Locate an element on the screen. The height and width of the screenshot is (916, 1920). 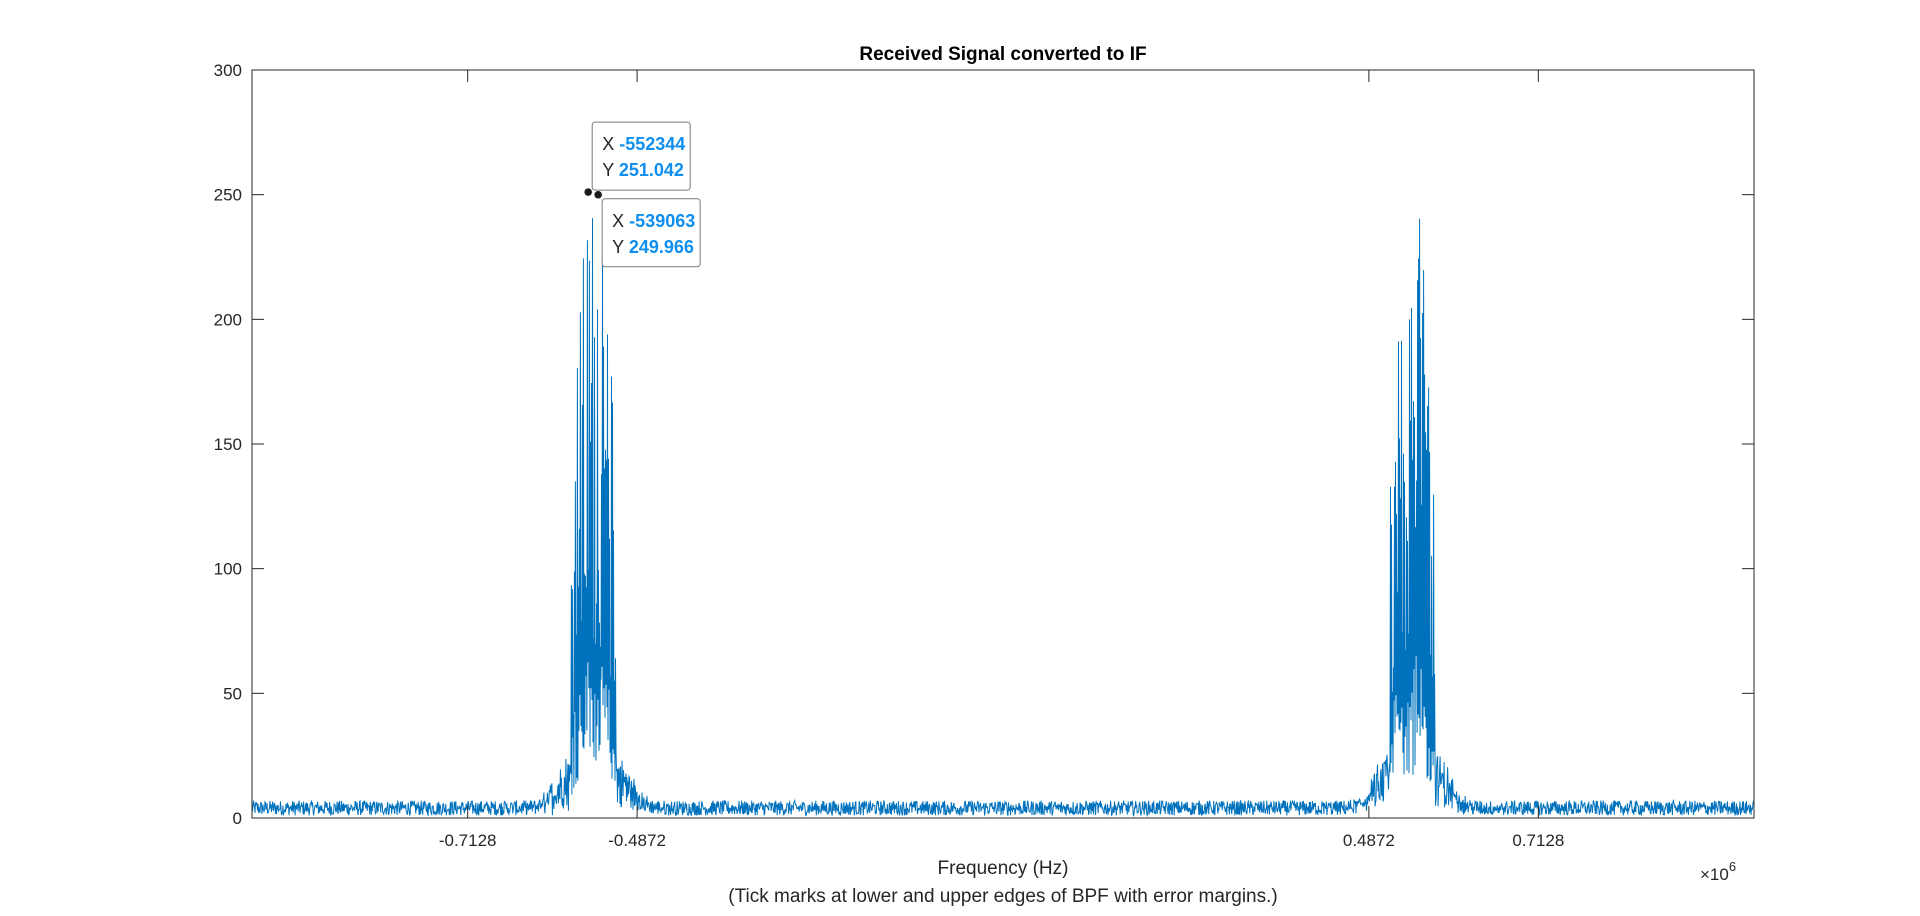
x-axis-label: Frequency (Hz) is located at coordinates (1003, 868).